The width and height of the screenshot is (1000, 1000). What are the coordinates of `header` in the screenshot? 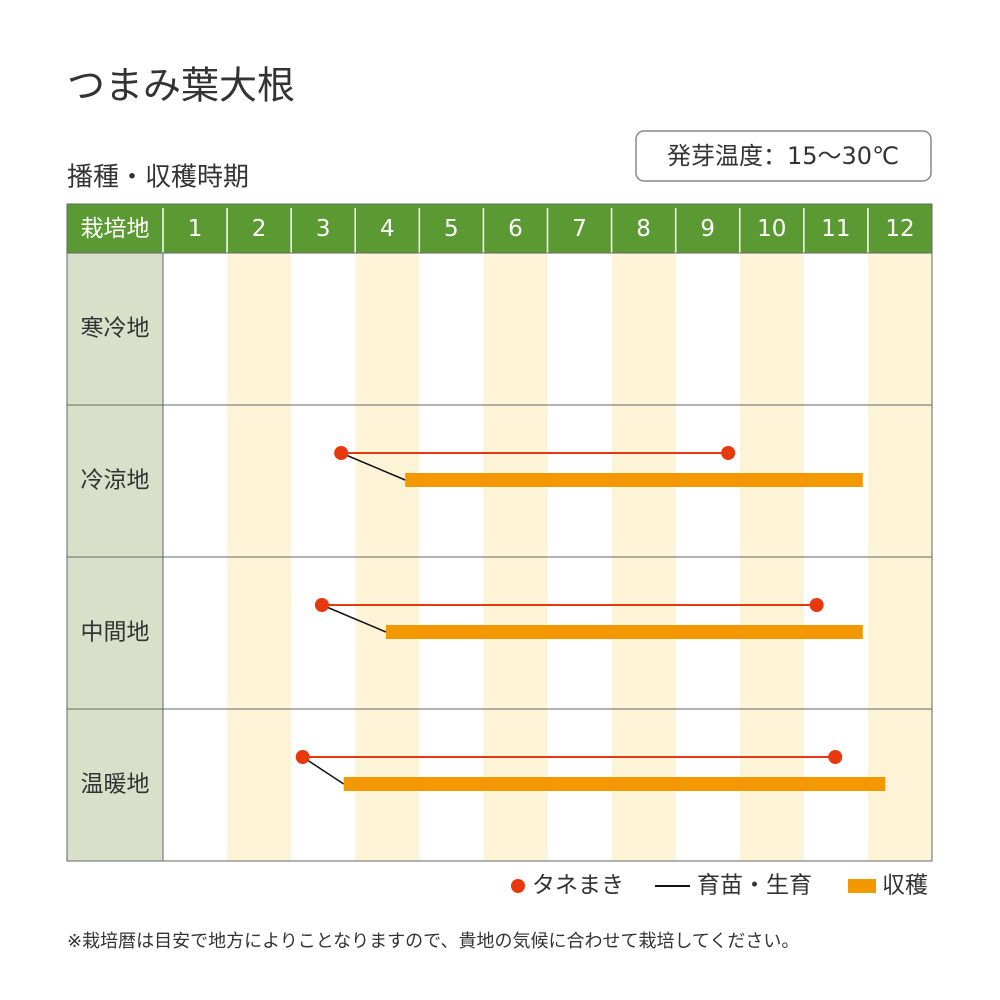 It's located at (499, 228).